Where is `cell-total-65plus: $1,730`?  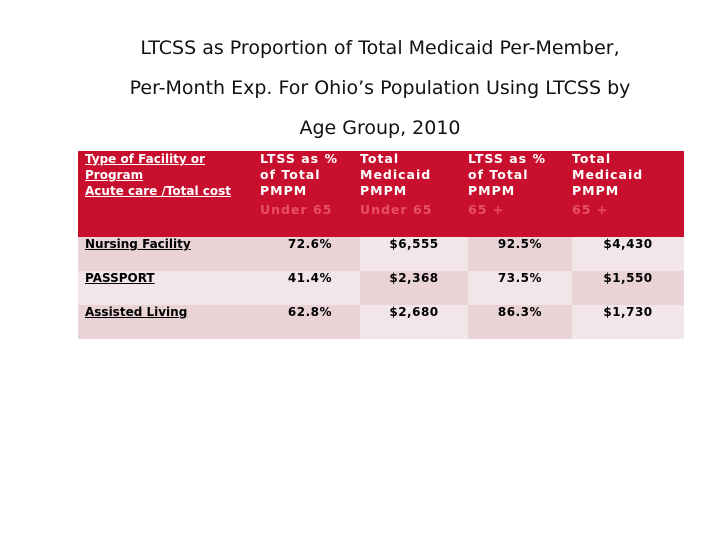 cell-total-65plus: $1,730 is located at coordinates (628, 322).